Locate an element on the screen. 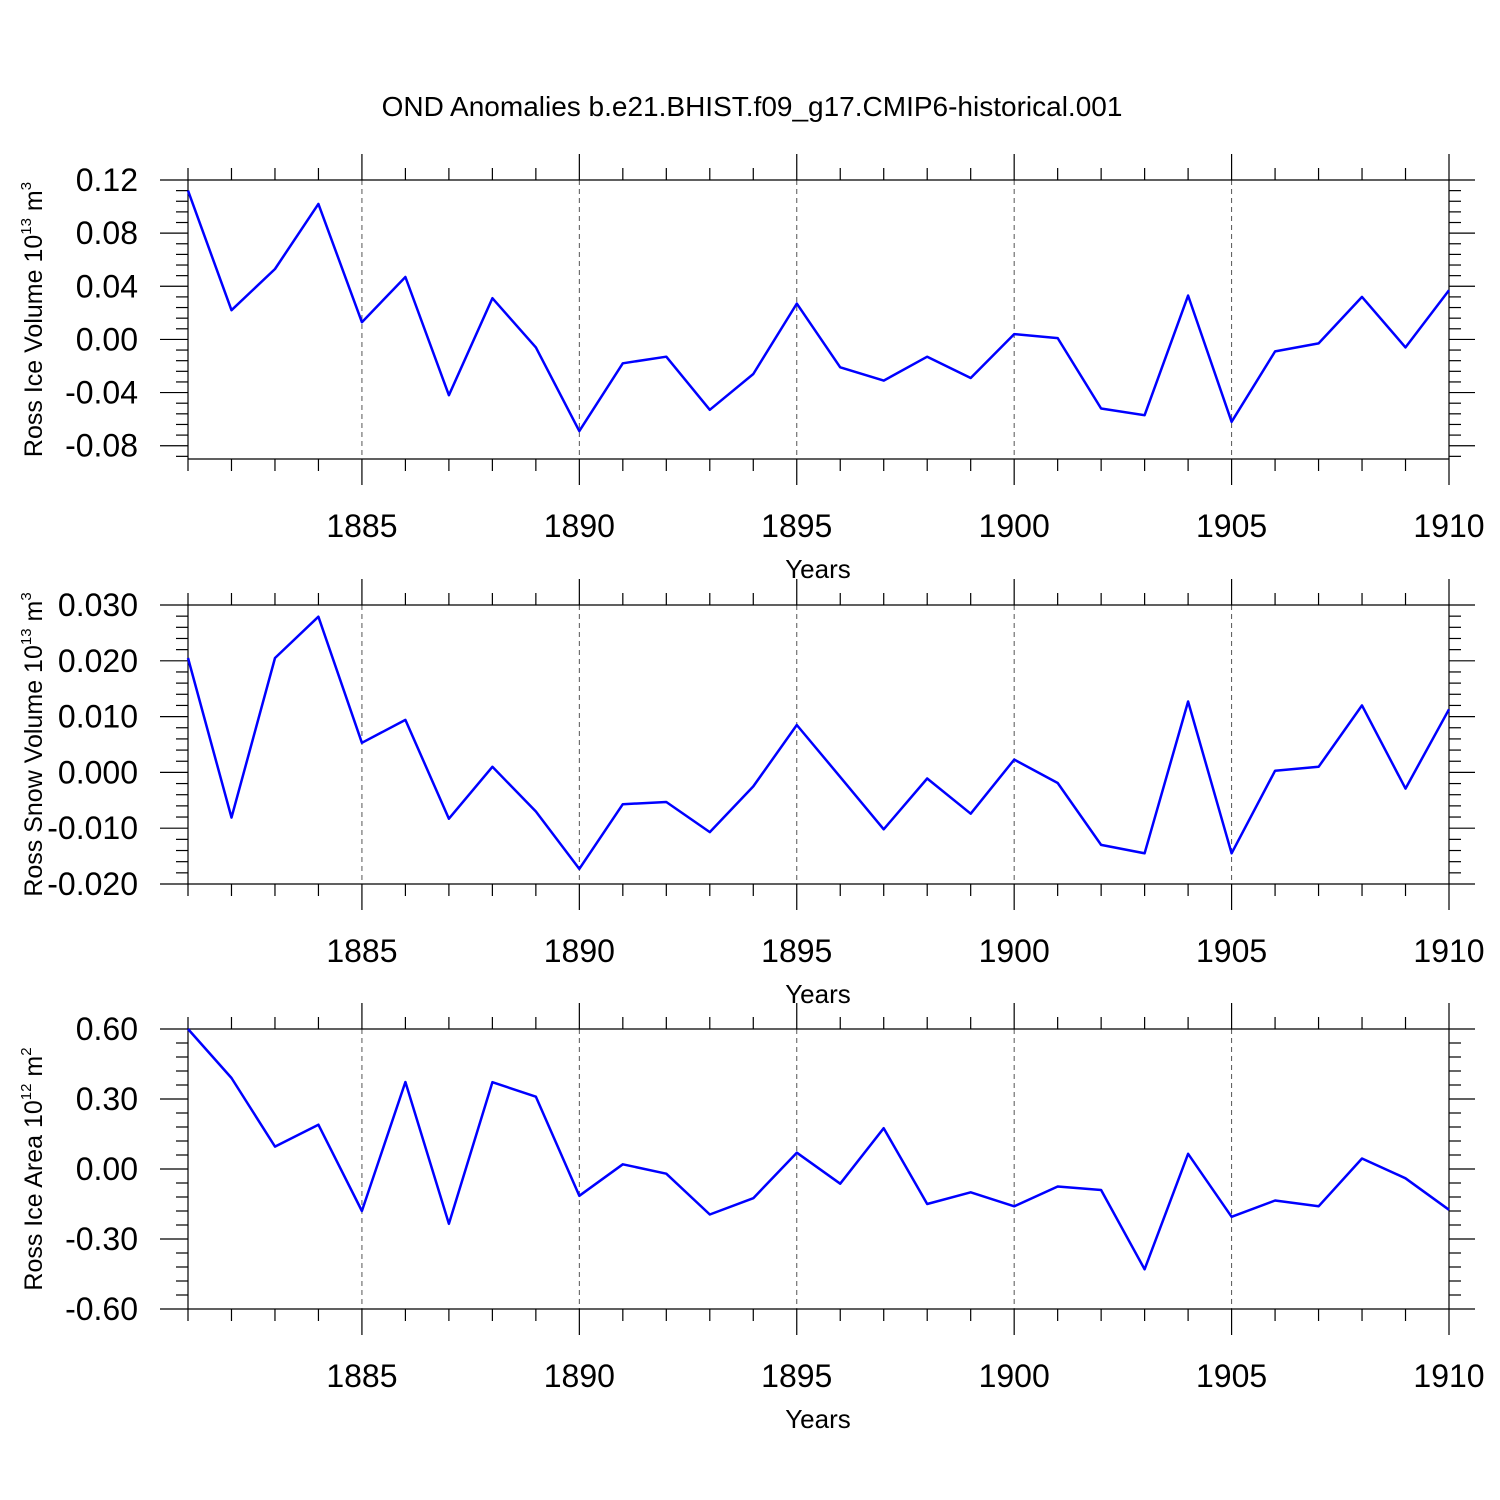  y-tick-label: 0.60 is located at coordinates (107, 1029).